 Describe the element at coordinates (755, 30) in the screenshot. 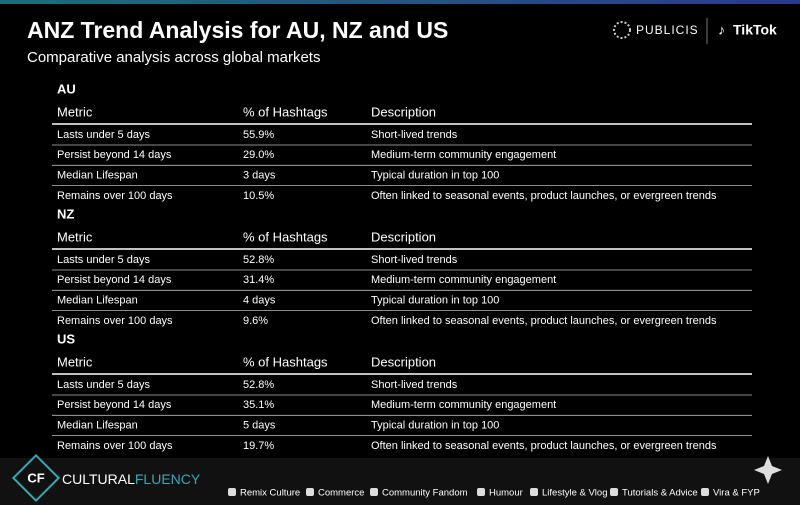

I see `logo-tiktok: TikTok` at that location.